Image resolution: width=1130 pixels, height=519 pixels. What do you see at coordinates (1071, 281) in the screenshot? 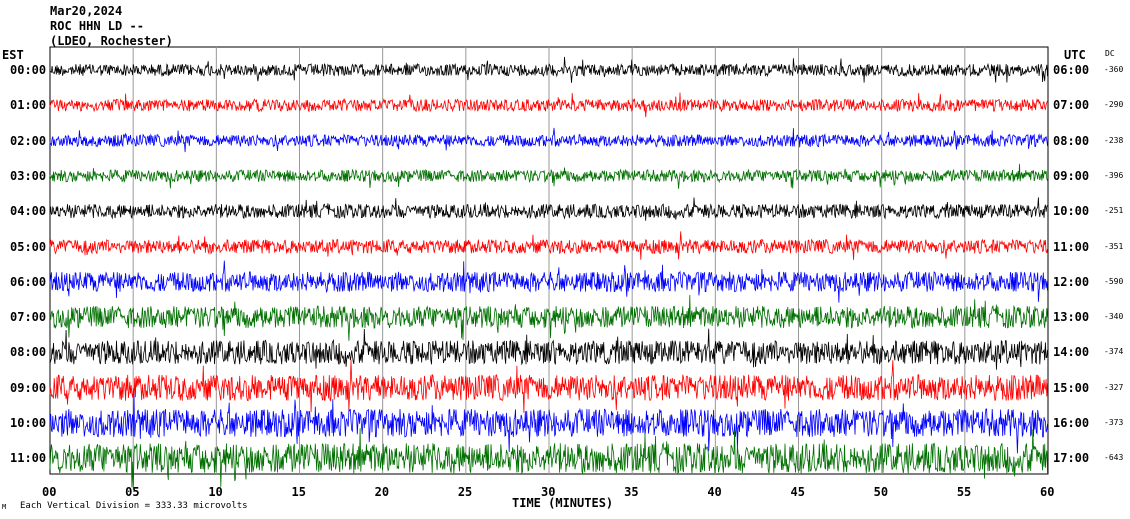
I see `utc-row-label: 12:00` at bounding box center [1071, 281].